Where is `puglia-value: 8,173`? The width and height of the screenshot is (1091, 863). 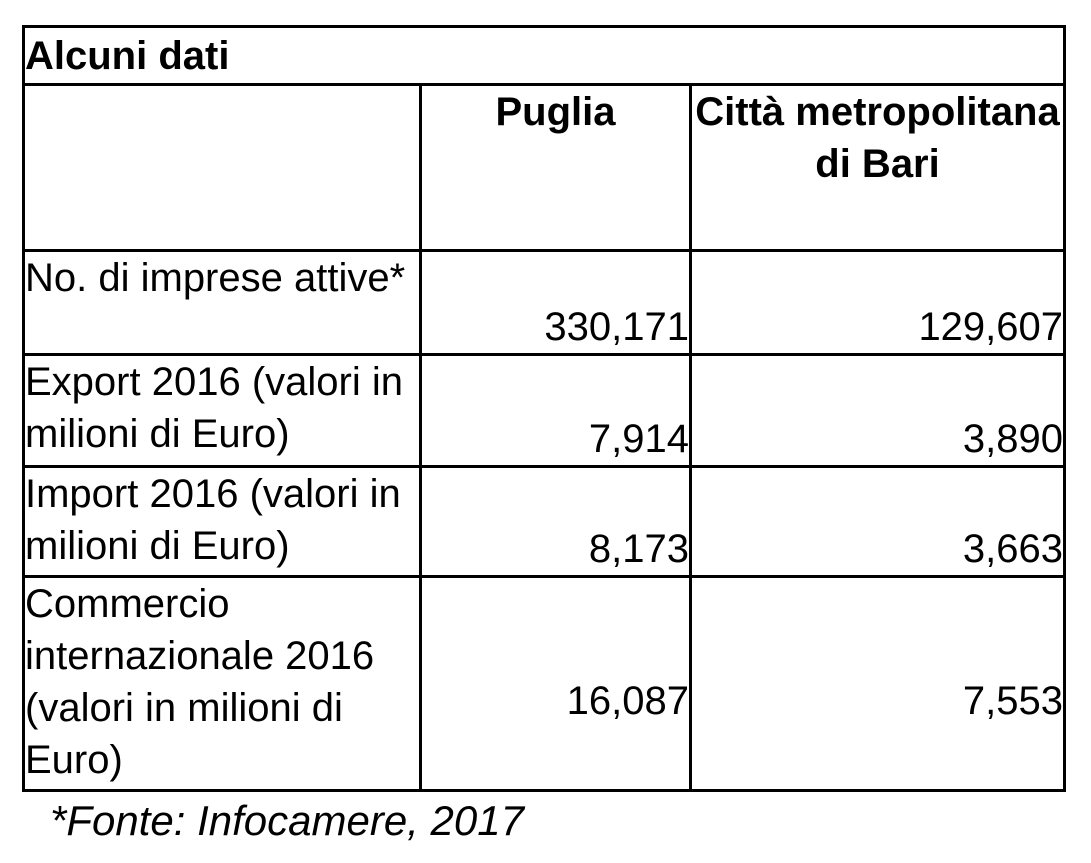
puglia-value: 8,173 is located at coordinates (555, 521).